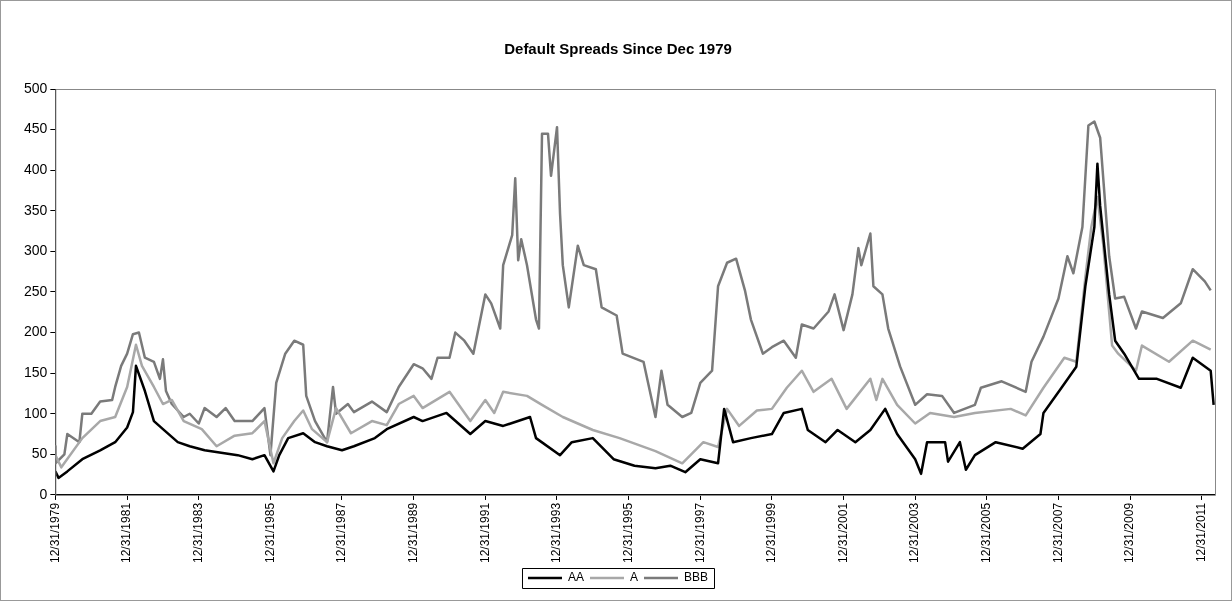  Describe the element at coordinates (575, 577) in the screenshot. I see `legend-label: AA` at that location.